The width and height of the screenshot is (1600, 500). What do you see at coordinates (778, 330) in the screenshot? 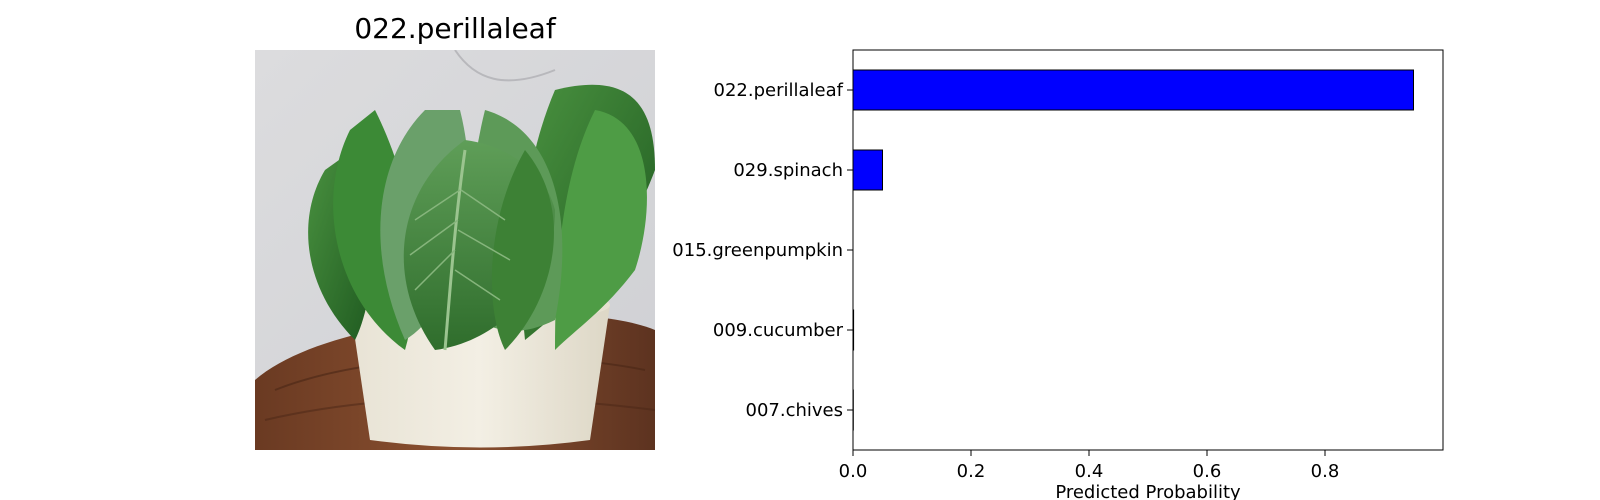
I see `y-tick-label-3: 009.cucumber` at bounding box center [778, 330].